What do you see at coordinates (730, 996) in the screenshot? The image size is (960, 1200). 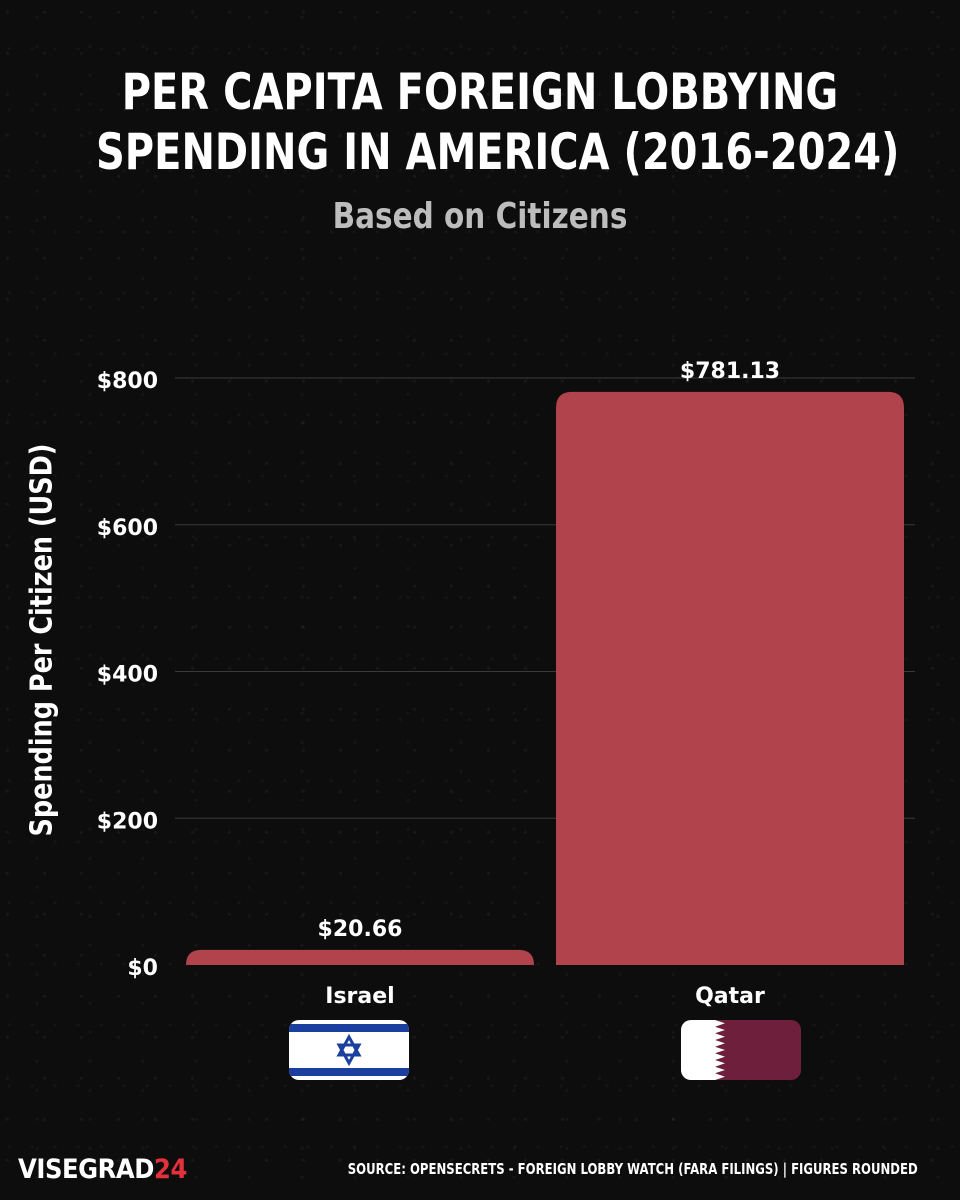 I see `x-tick-label-qatar: Qatar` at bounding box center [730, 996].